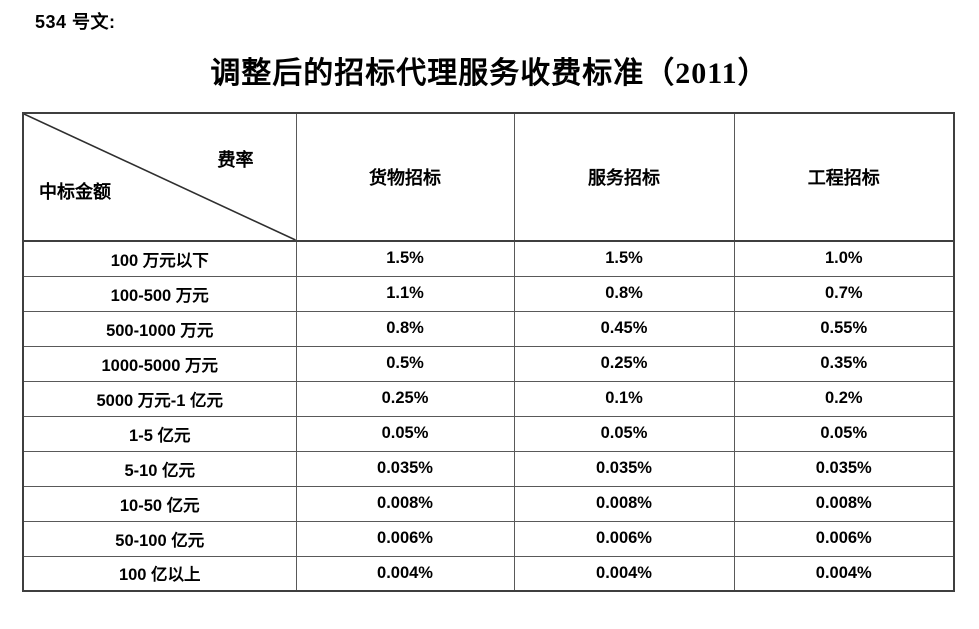 Image resolution: width=979 pixels, height=629 pixels. I want to click on engineering-rate-cell: 0.008%, so click(844, 503).